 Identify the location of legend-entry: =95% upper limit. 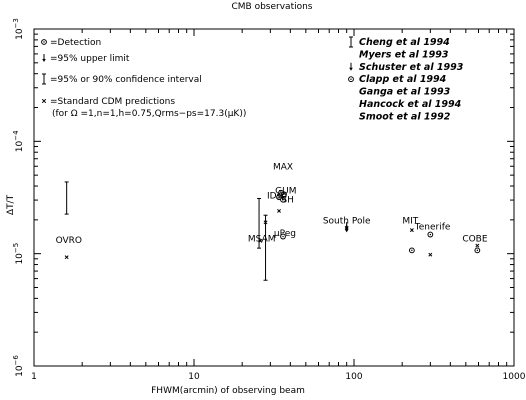
(90, 59).